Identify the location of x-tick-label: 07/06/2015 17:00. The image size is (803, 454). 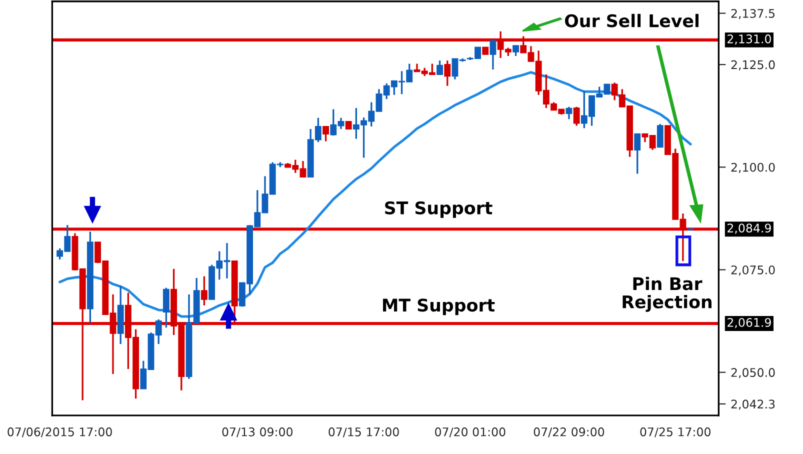
(60, 432).